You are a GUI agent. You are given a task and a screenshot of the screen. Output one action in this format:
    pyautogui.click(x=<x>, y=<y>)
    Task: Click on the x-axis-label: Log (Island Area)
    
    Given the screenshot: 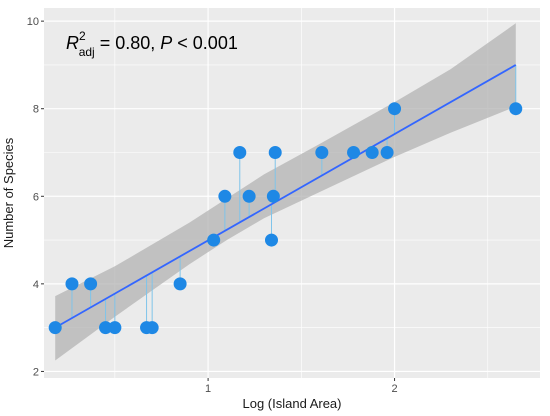 What is the action you would take?
    pyautogui.click(x=291, y=403)
    